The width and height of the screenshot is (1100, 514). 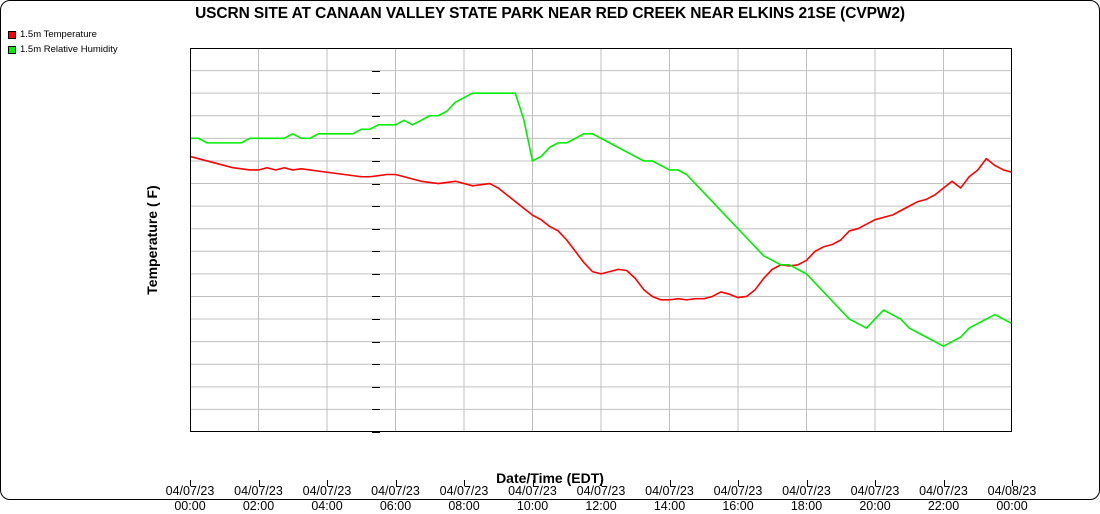 What do you see at coordinates (58, 34) in the screenshot?
I see `legend-label-temperature: 1.5m Temperature` at bounding box center [58, 34].